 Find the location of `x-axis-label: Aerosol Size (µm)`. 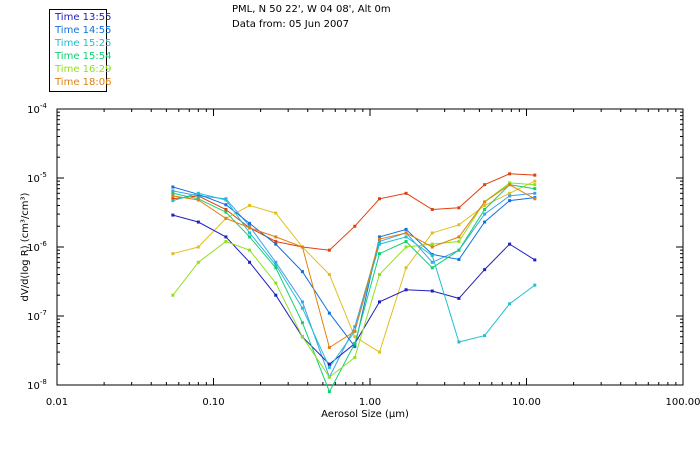

x-axis-label: Aerosol Size (µm) is located at coordinates (365, 414).